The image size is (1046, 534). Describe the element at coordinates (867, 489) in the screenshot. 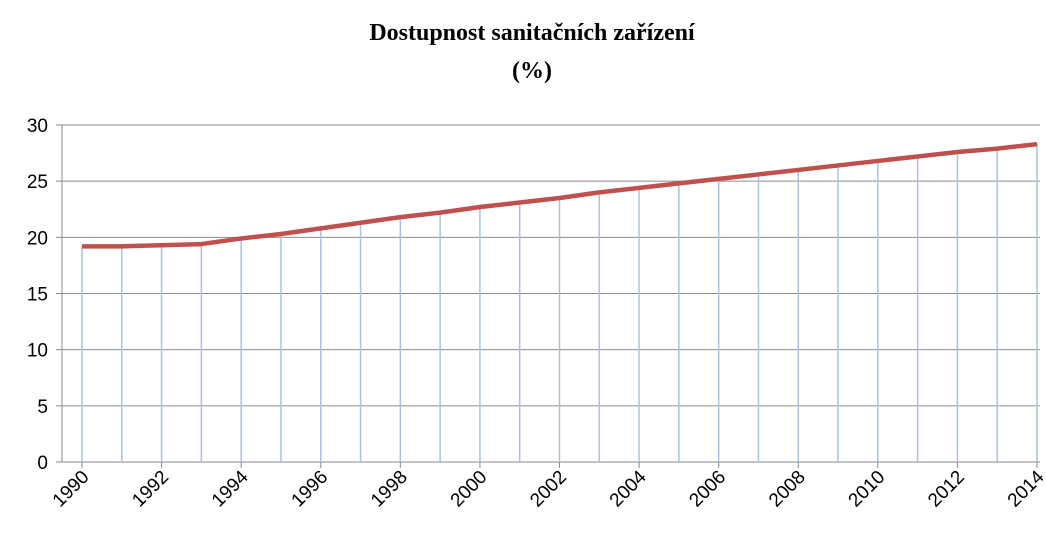

I see `x-tick-label: 2010` at that location.